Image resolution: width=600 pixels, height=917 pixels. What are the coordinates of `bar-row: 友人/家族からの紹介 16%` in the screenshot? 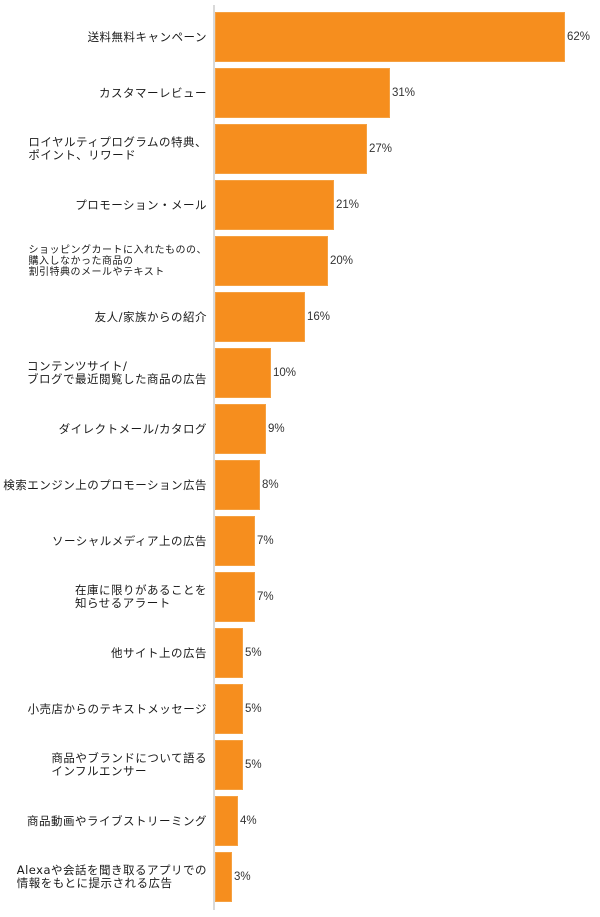 It's located at (300, 317).